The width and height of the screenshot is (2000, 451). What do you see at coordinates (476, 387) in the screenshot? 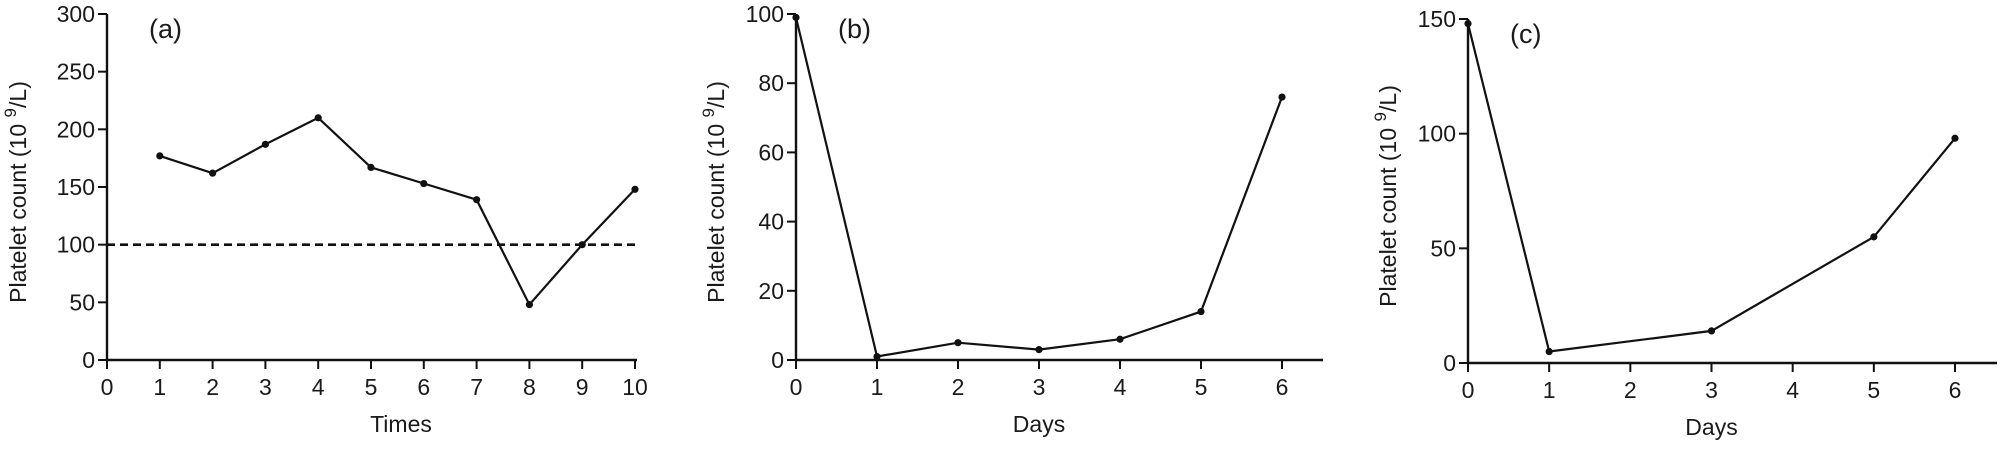
I see `x-tick-label: 7` at bounding box center [476, 387].